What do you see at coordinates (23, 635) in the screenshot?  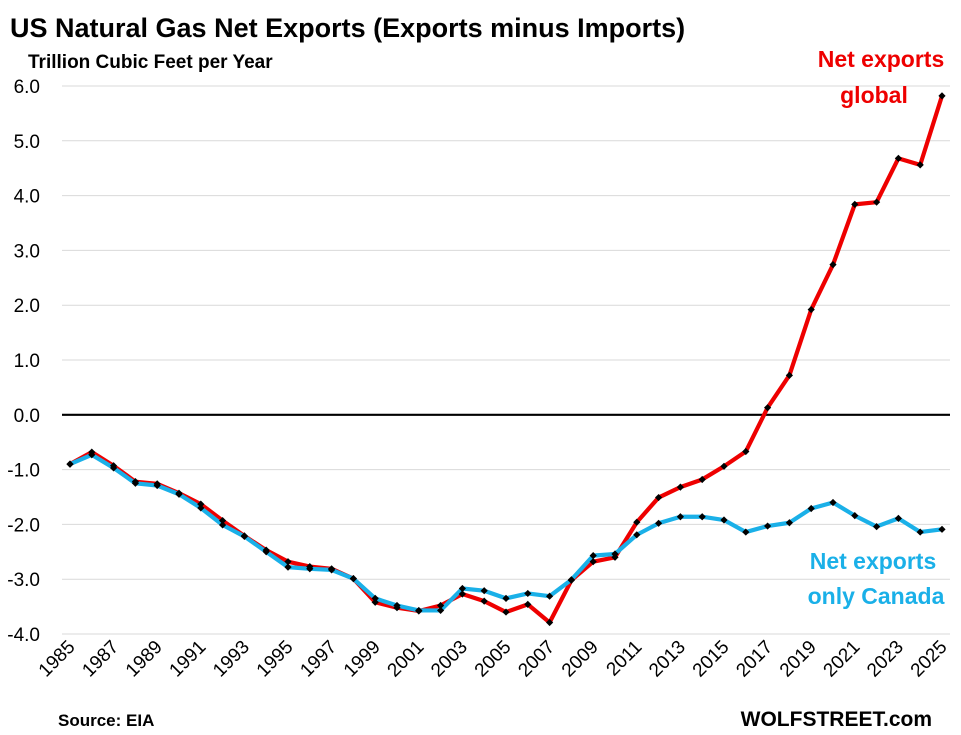 I see `y-tick-label: -4.0` at bounding box center [23, 635].